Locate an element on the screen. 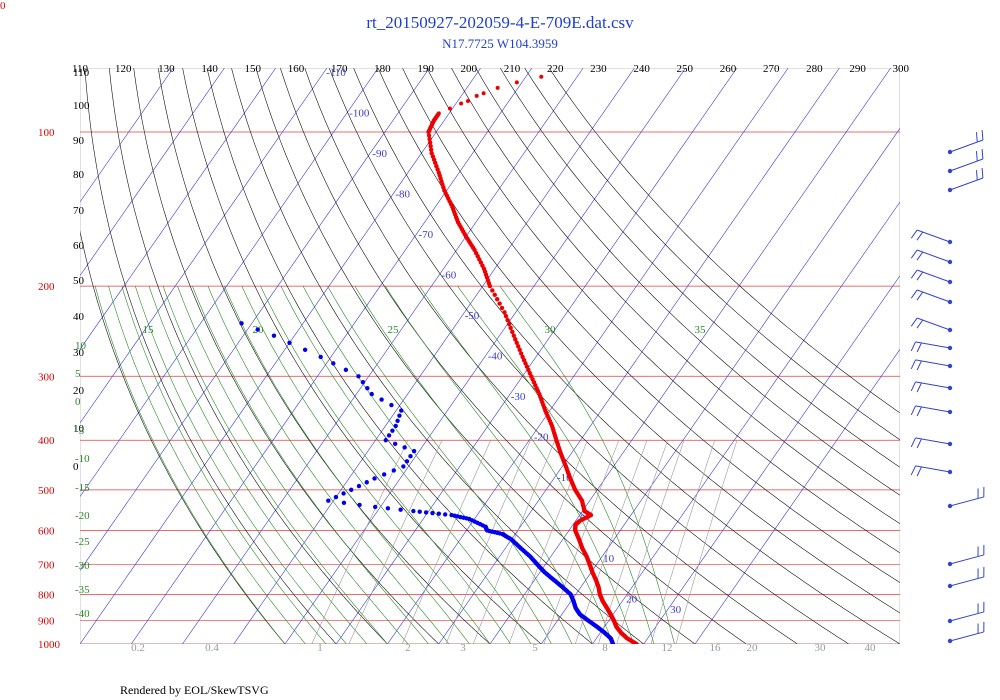 Image resolution: width=1000 pixels, height=700 pixels. moist-label-left: -15 is located at coordinates (82, 488).